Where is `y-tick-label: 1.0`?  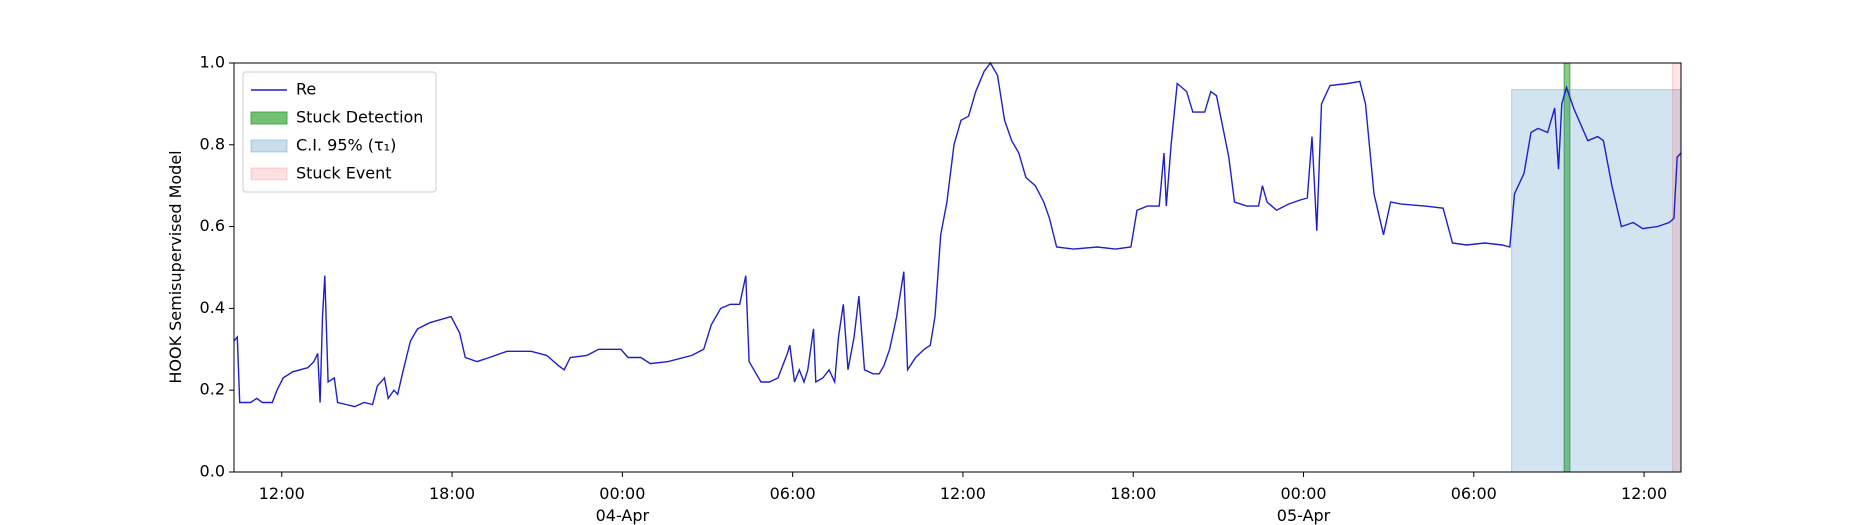
y-tick-label: 1.0 is located at coordinates (212, 62).